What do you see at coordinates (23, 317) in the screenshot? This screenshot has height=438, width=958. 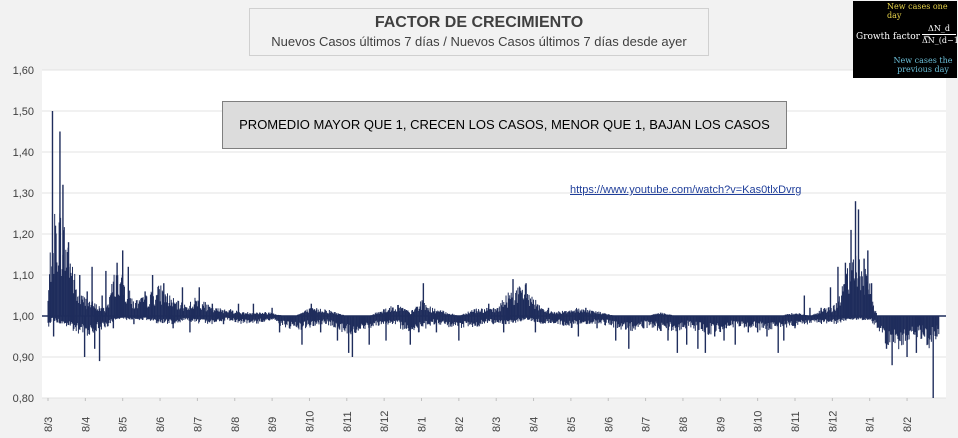 I see `y-tick-label: 1,00` at bounding box center [23, 317].